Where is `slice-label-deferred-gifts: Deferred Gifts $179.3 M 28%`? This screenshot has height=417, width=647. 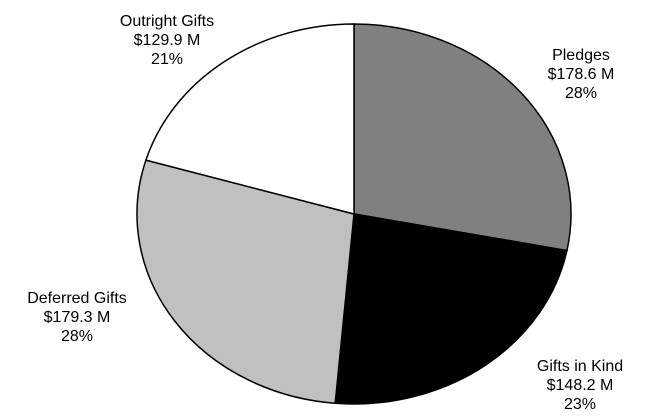 slice-label-deferred-gifts: Deferred Gifts $179.3 M 28% is located at coordinates (77, 317).